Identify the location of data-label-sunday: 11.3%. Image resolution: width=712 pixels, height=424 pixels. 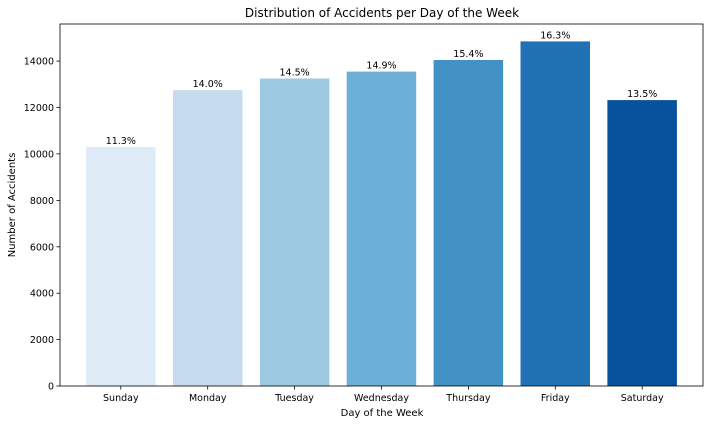
(121, 141).